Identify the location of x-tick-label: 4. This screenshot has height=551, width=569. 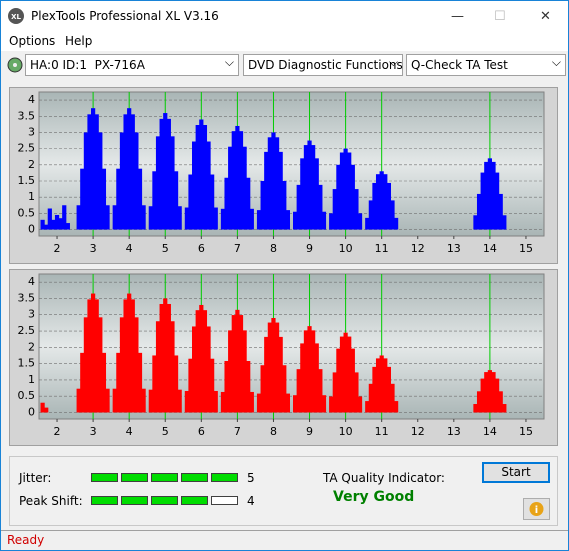
(129, 248).